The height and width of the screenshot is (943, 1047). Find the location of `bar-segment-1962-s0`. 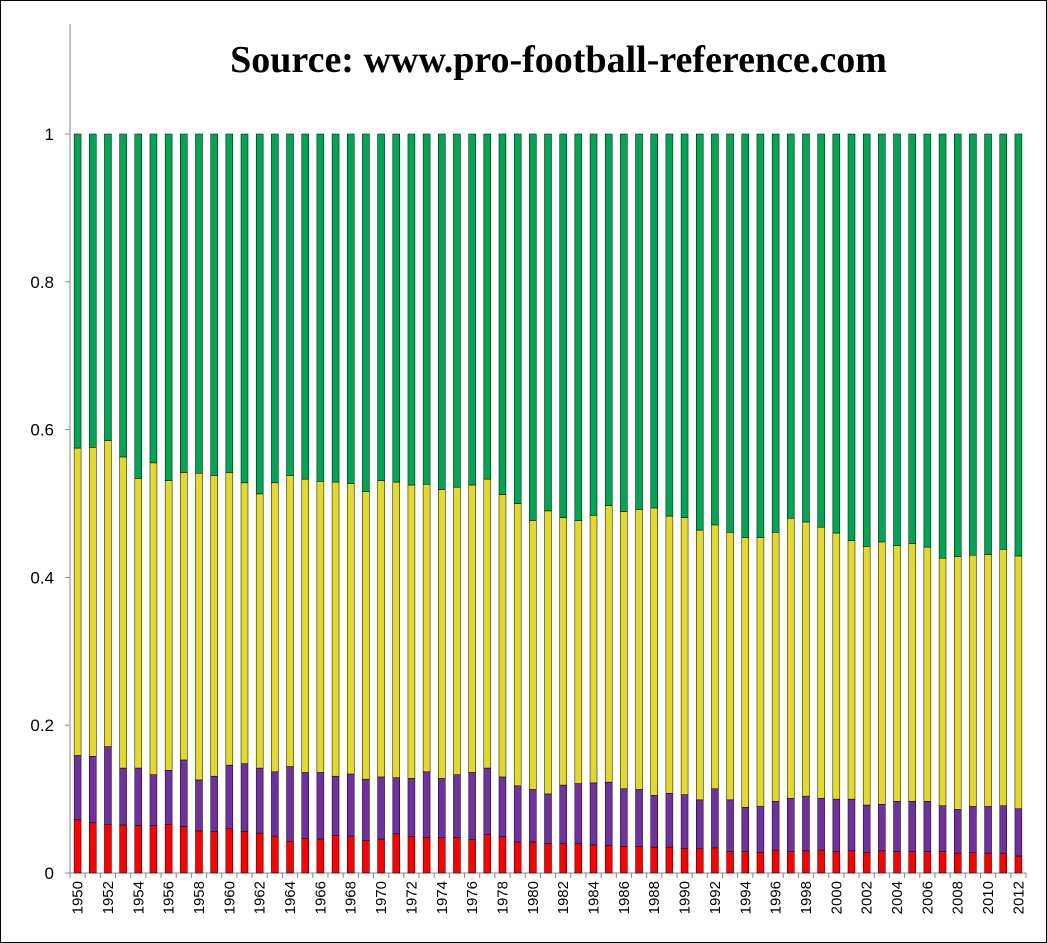

bar-segment-1962-s0 is located at coordinates (259, 853).